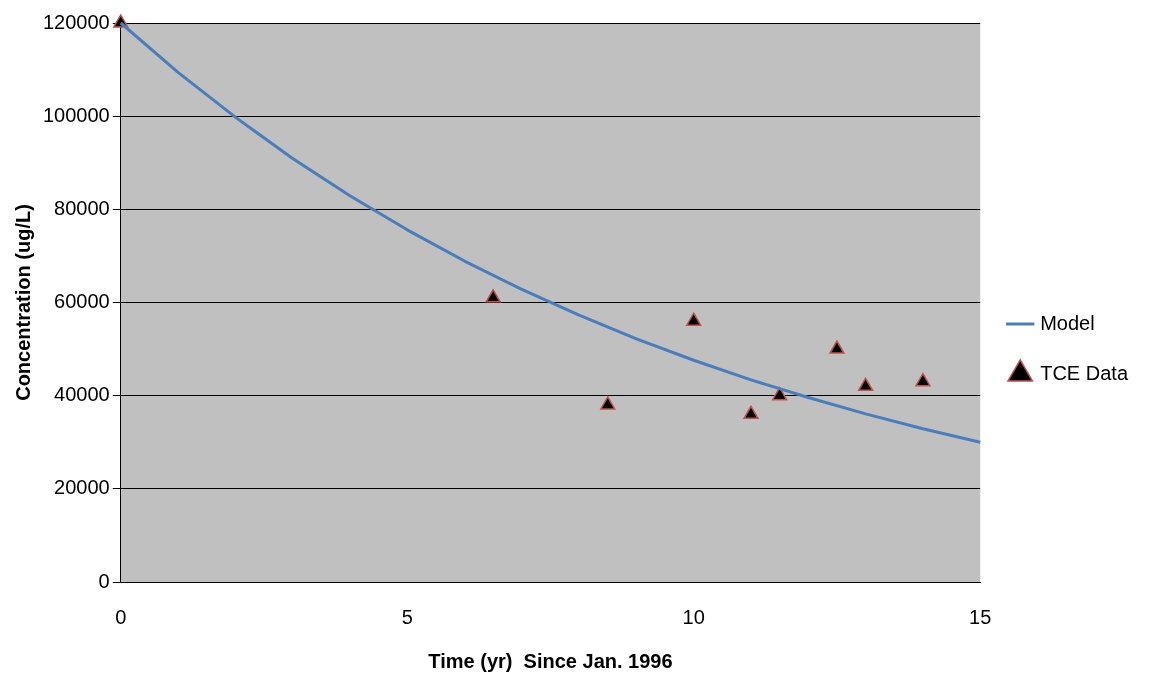 The height and width of the screenshot is (688, 1159). I want to click on y-tick-label: 40000, so click(82, 394).